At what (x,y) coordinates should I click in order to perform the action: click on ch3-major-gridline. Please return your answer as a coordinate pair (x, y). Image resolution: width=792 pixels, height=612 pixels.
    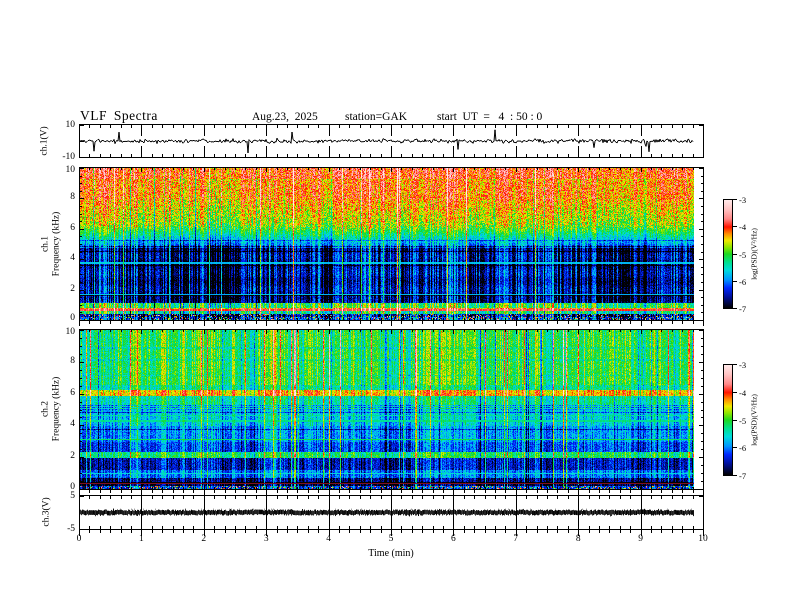
    Looking at the image, I should click on (267, 512).